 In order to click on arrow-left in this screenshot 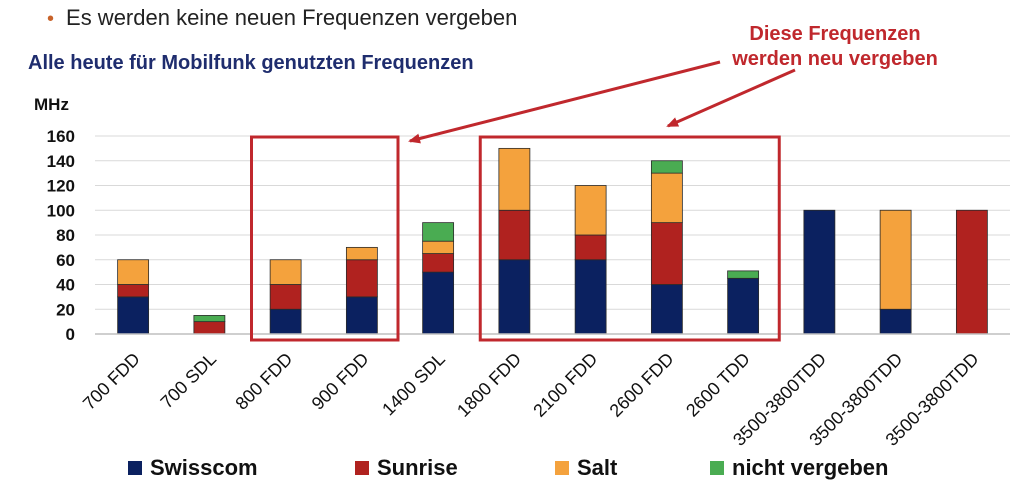, I will do `click(564, 102)`.